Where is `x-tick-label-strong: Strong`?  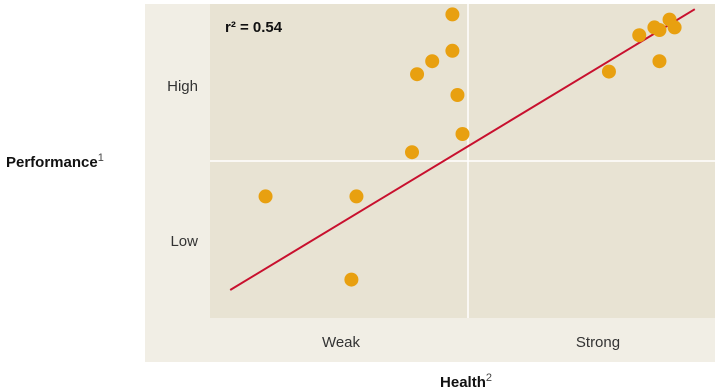
x-tick-label-strong: Strong is located at coordinates (598, 342).